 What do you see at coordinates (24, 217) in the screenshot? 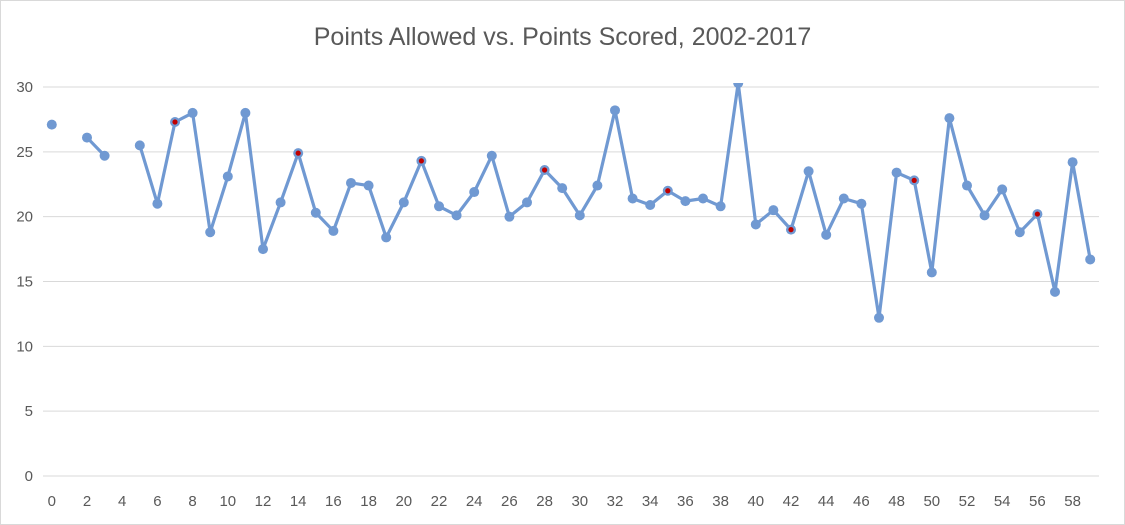
I see `y-tick-label: 20` at bounding box center [24, 217].